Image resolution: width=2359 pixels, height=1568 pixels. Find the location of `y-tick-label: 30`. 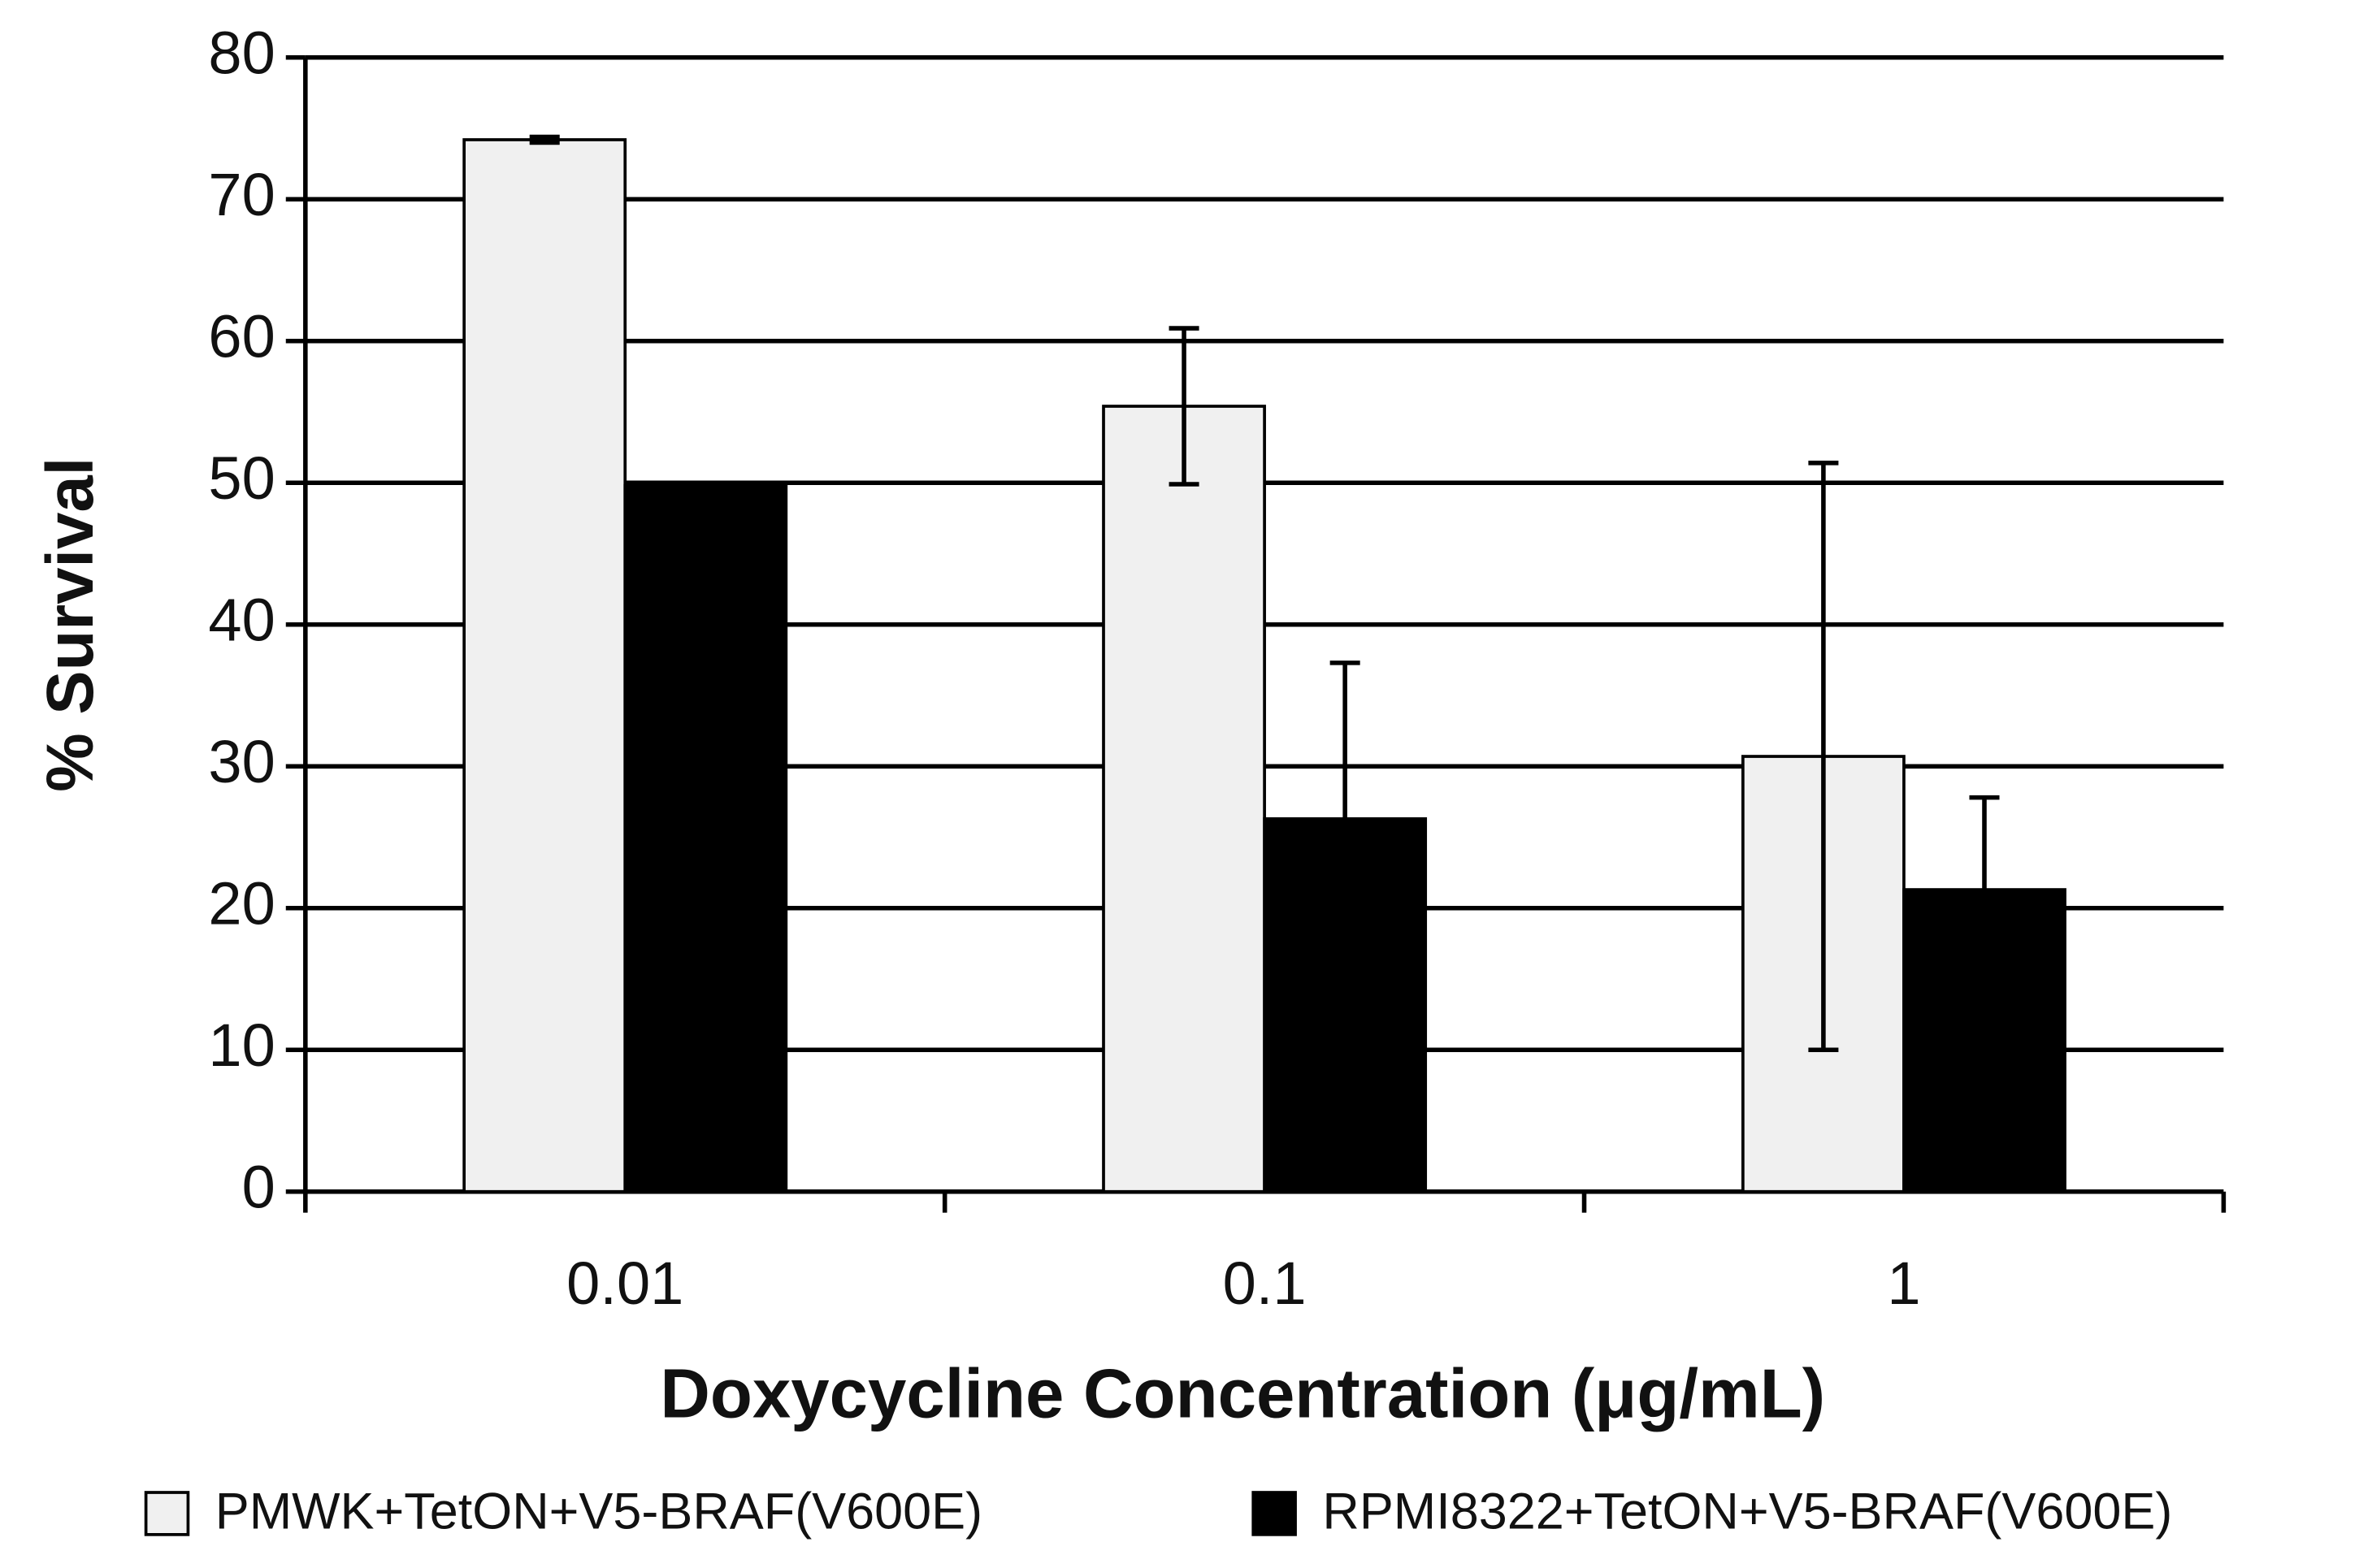

y-tick-label: 30 is located at coordinates (241, 761).